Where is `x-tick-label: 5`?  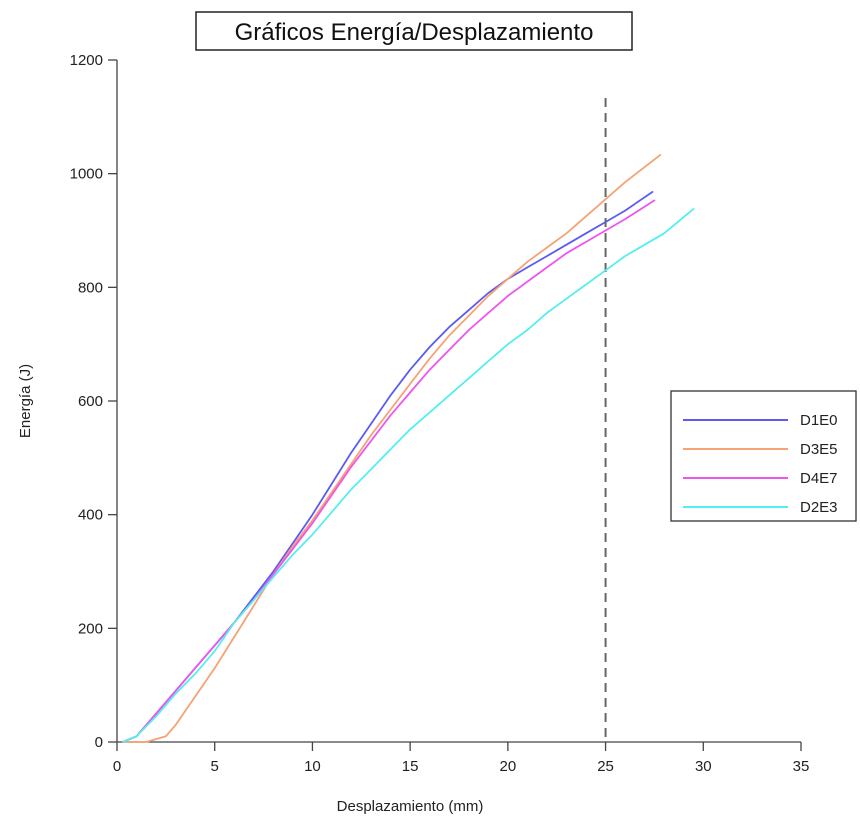
x-tick-label: 5 is located at coordinates (215, 766).